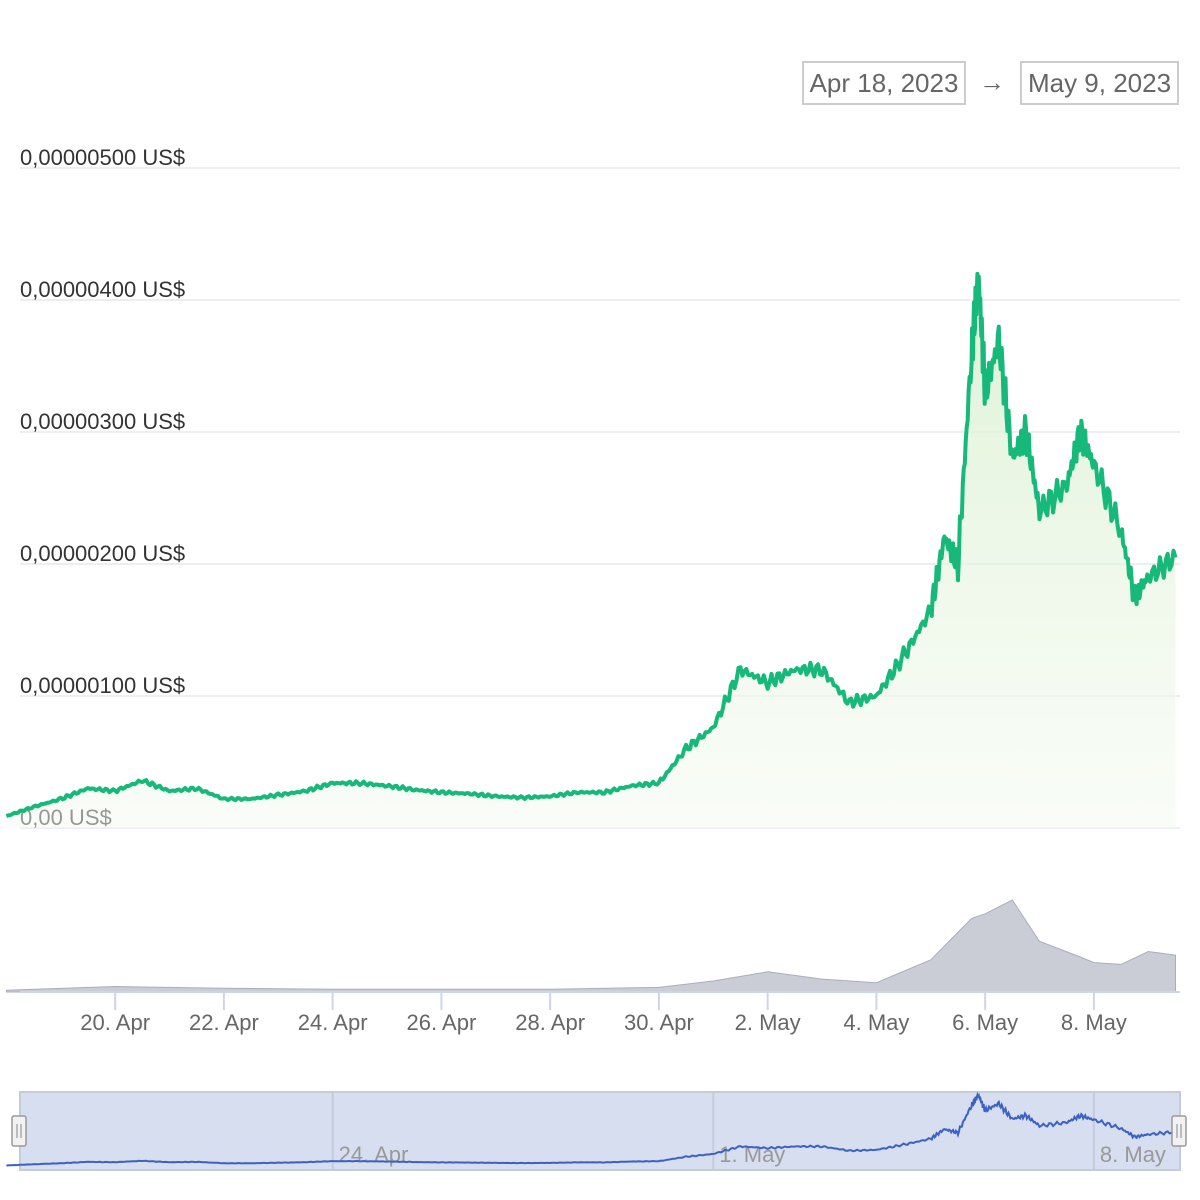 The image size is (1200, 1200). Describe the element at coordinates (876, 1022) in the screenshot. I see `x-tick-label: 4. May` at that location.